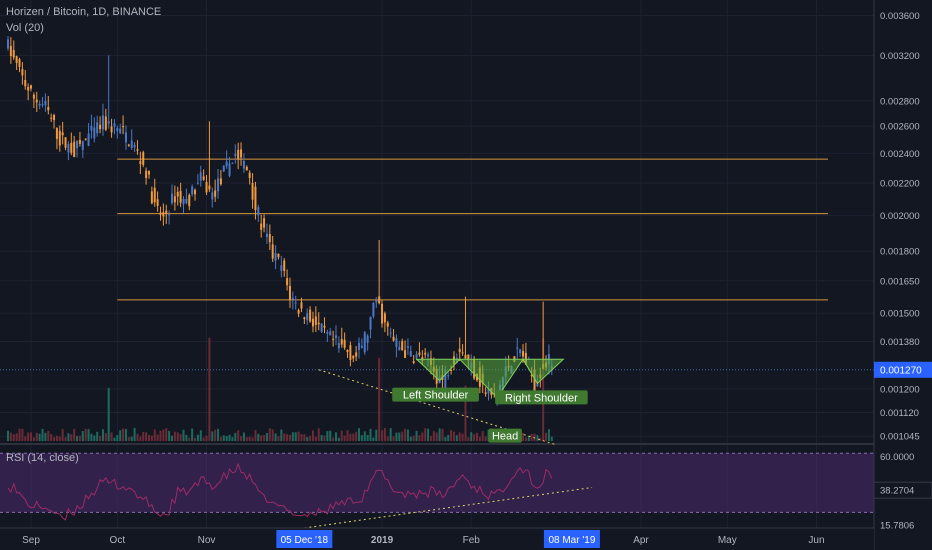 This screenshot has height=550, width=932. What do you see at coordinates (900, 127) in the screenshot?
I see `price-tick-label: 0.002600` at bounding box center [900, 127].